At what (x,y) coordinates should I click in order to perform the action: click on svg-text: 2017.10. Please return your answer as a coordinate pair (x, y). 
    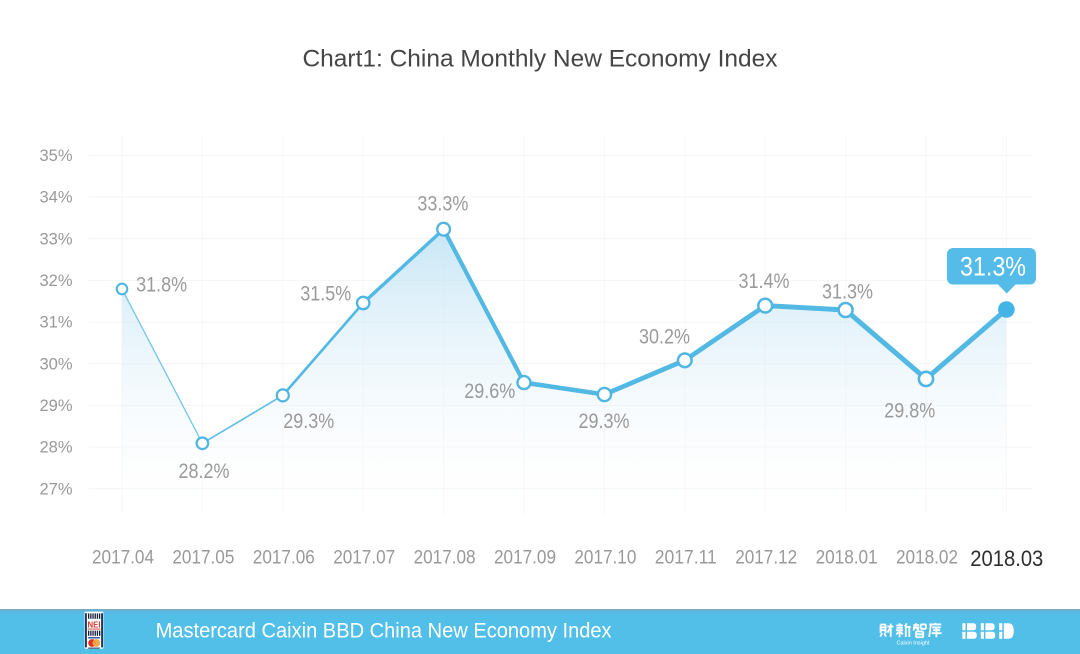
    Looking at the image, I should click on (605, 558).